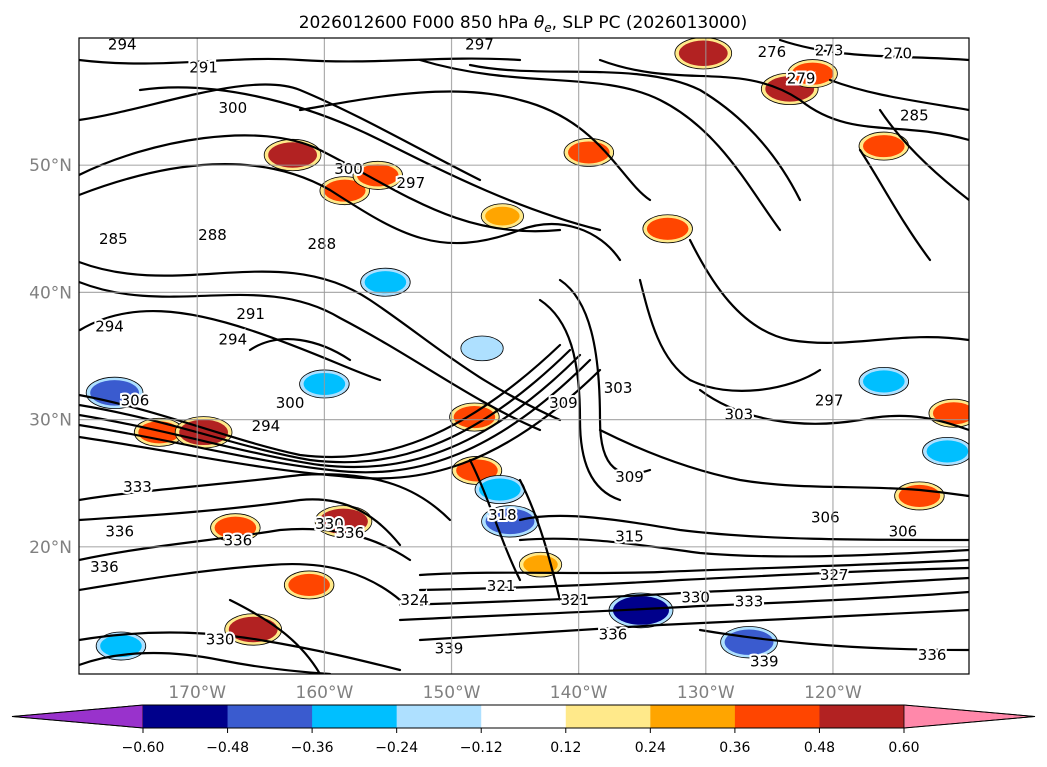 The width and height of the screenshot is (1047, 767). What do you see at coordinates (143, 748) in the screenshot?
I see `colorbar-tick-label: −0.60` at bounding box center [143, 748].